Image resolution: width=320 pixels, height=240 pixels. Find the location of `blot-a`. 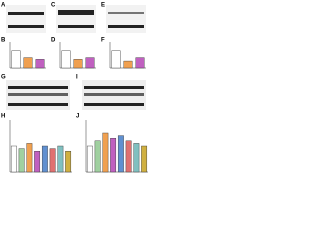

blot-a is located at coordinates (26, 19).